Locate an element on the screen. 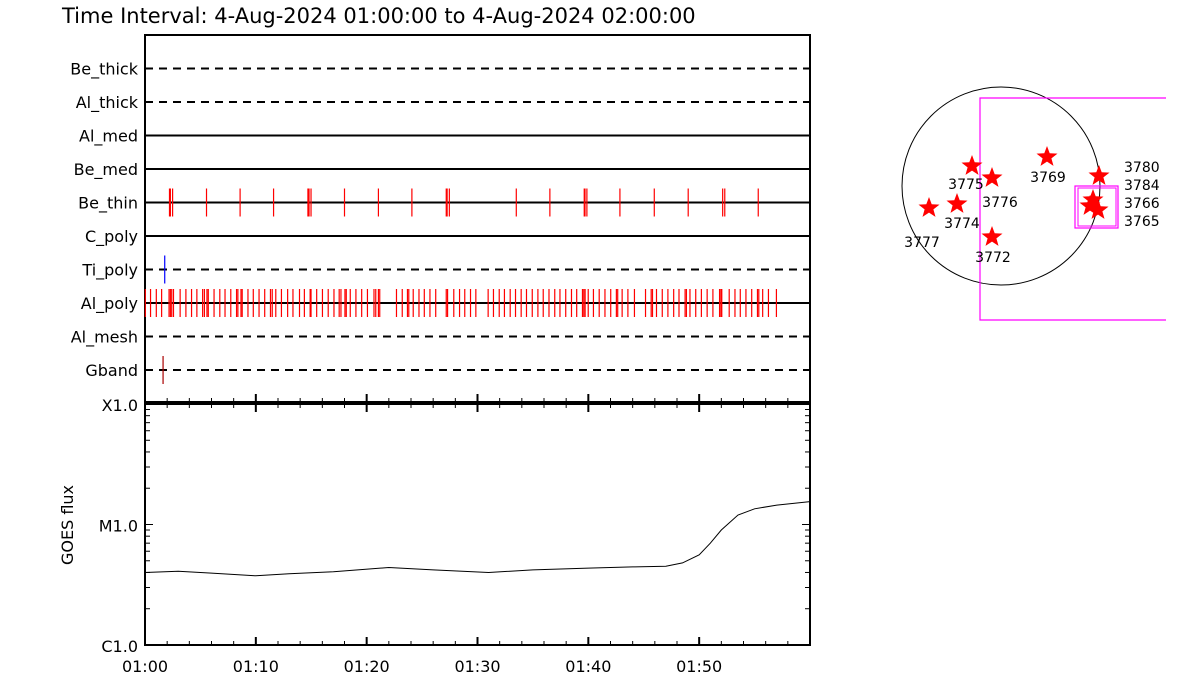 This screenshot has width=1200, height=700. y-tick-label: C1.0 is located at coordinates (119, 646).